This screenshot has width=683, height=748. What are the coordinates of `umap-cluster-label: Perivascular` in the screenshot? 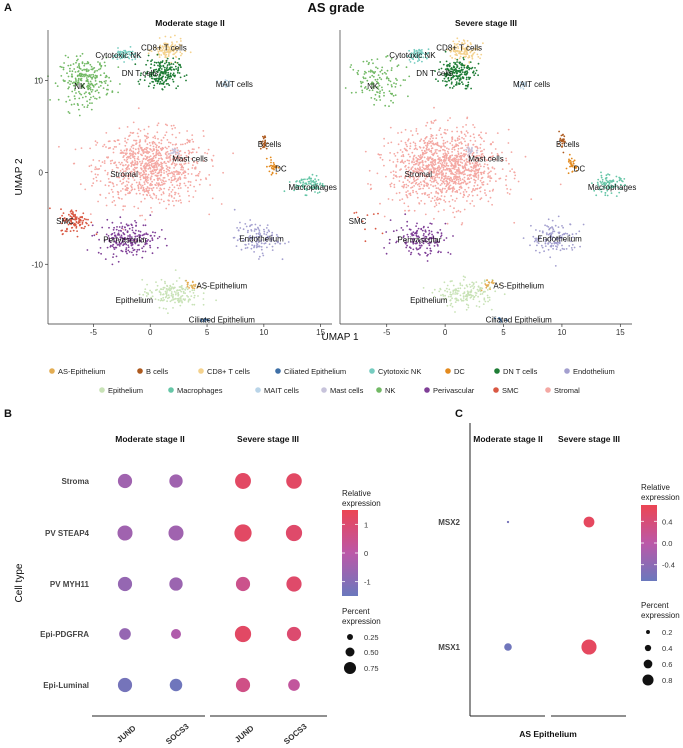 It's located at (125, 239).